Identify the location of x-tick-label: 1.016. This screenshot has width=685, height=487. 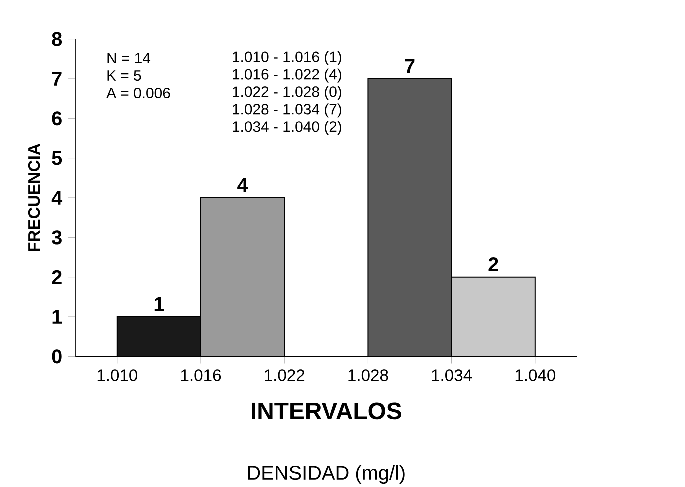
(202, 376).